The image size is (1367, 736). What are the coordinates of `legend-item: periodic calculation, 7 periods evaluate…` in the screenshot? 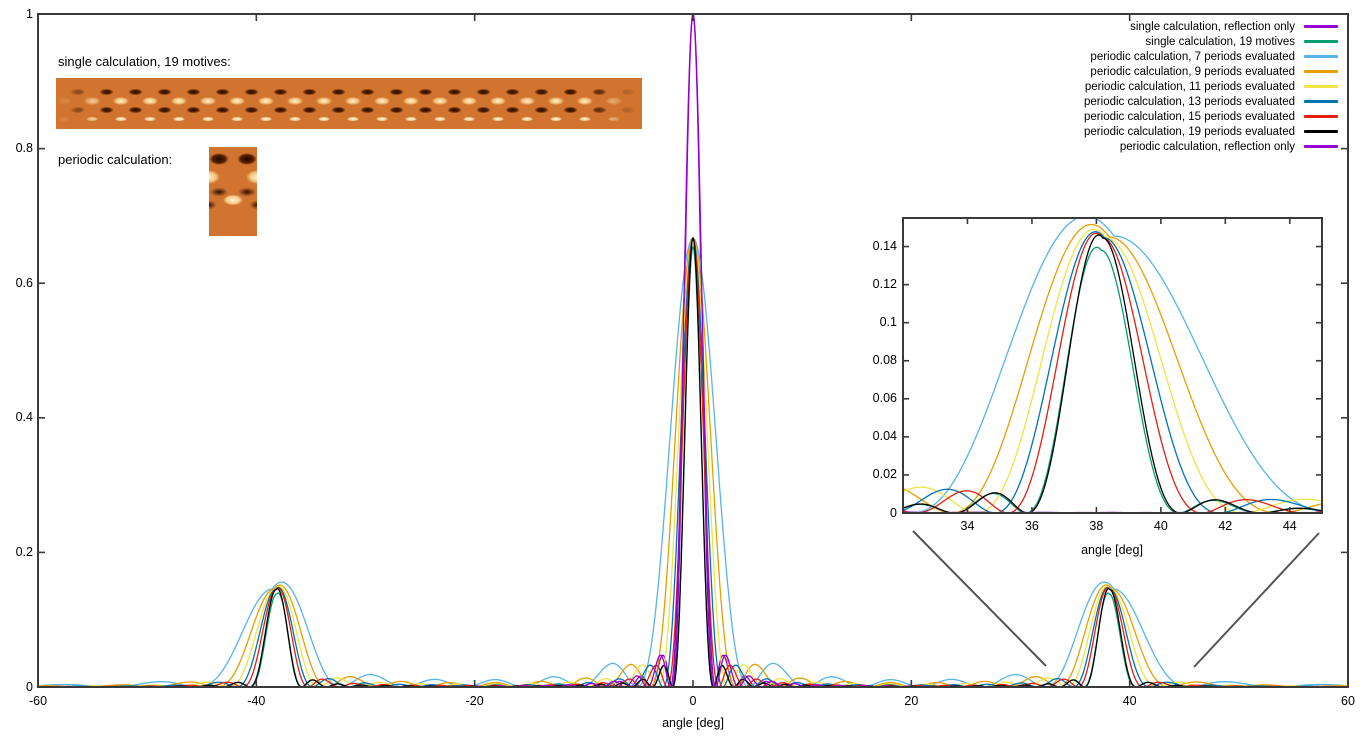 It's located at (1211, 56).